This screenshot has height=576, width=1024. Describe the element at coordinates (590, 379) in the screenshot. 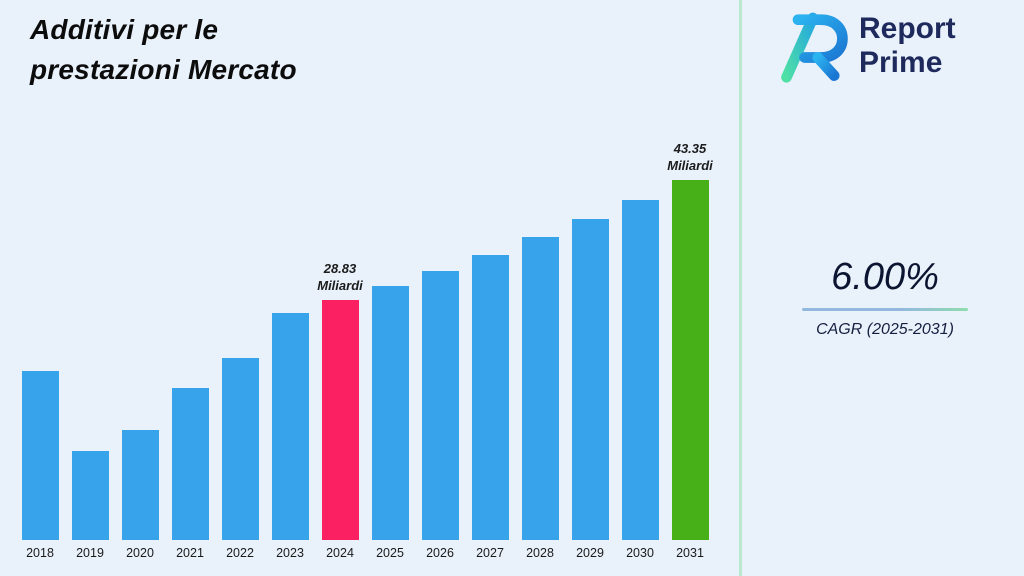

I see `bar-2029` at that location.